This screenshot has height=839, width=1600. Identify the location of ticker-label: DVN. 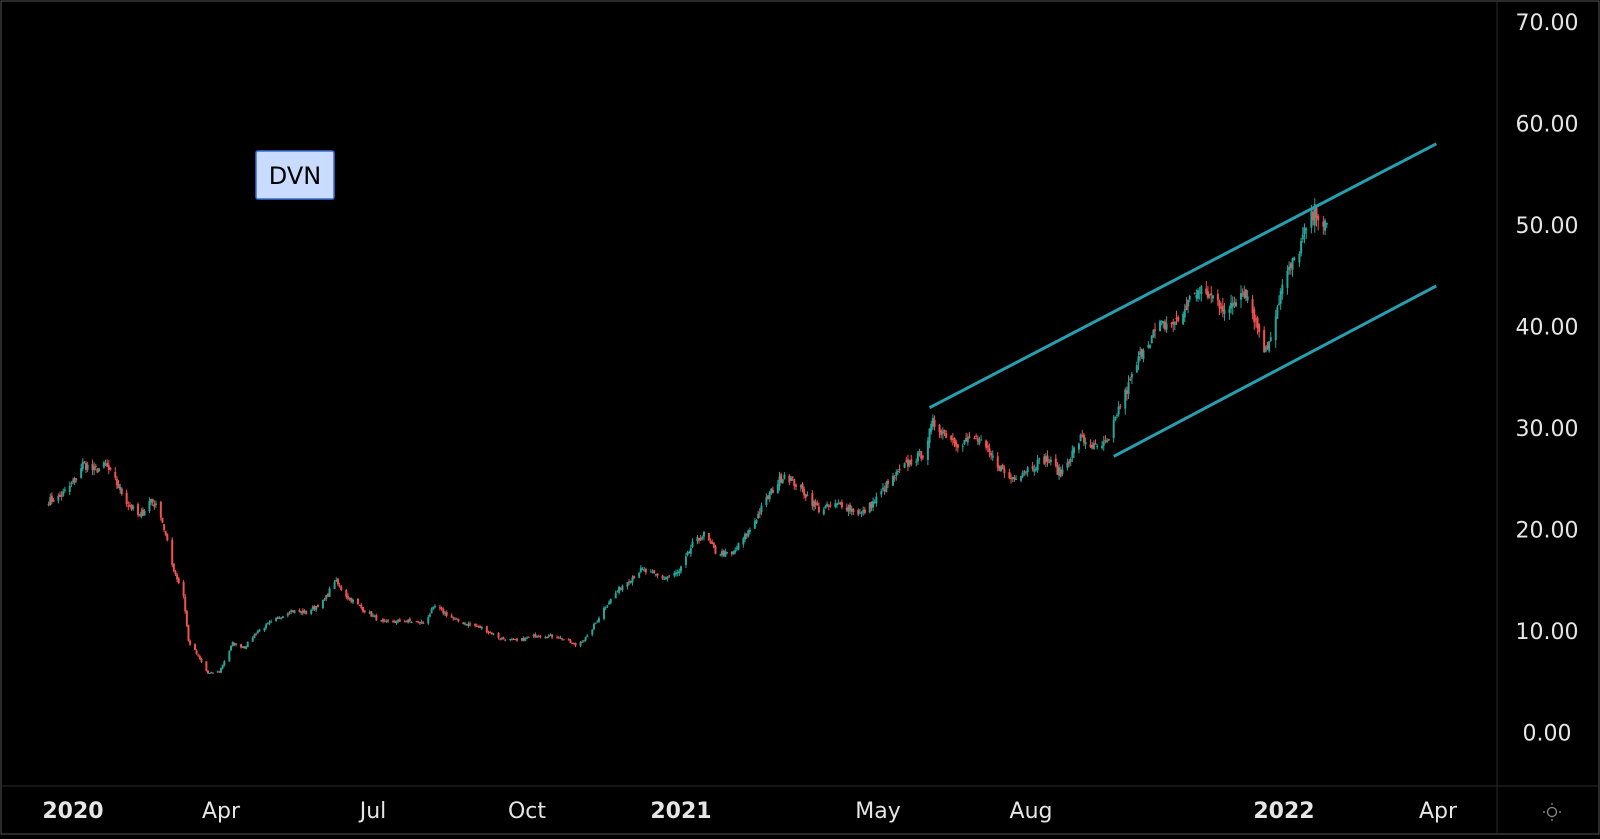
(295, 175).